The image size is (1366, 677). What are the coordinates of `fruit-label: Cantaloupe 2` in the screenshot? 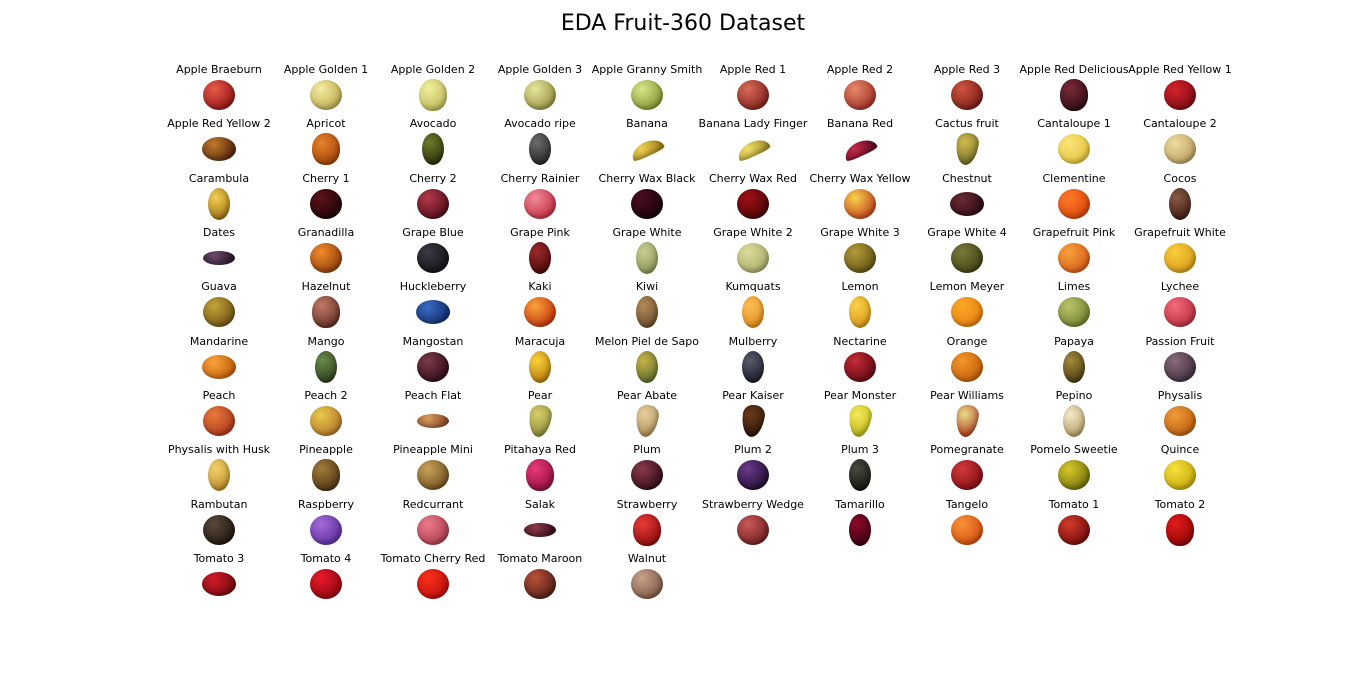 It's located at (1180, 123).